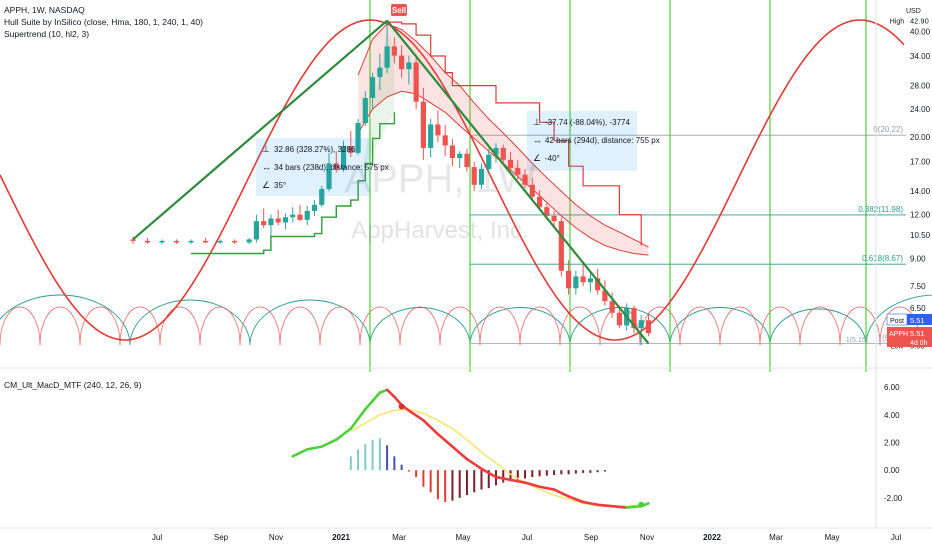  What do you see at coordinates (898, 347) in the screenshot?
I see `low-badge-label: Low` at bounding box center [898, 347].